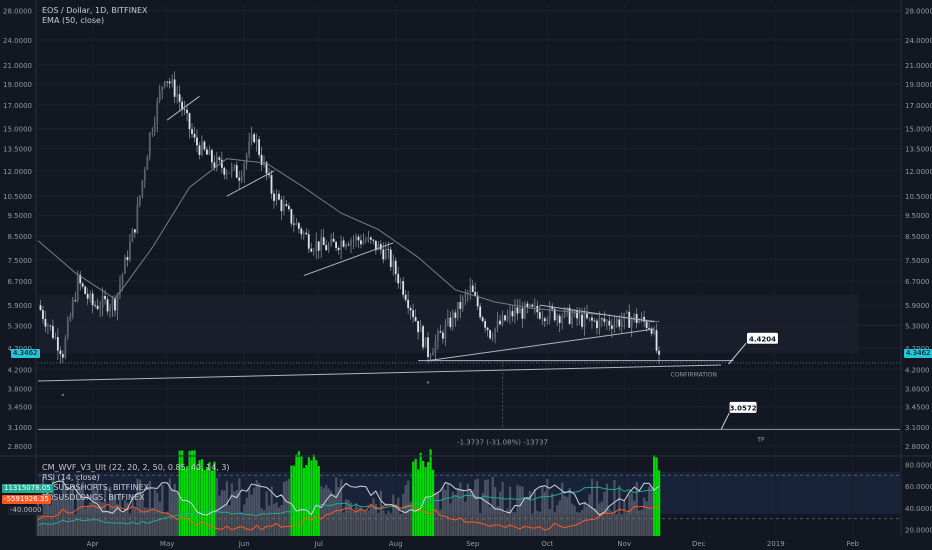 Image resolution: width=932 pixels, height=550 pixels. I want to click on price-tick-label-right: 3.8000, so click(917, 389).